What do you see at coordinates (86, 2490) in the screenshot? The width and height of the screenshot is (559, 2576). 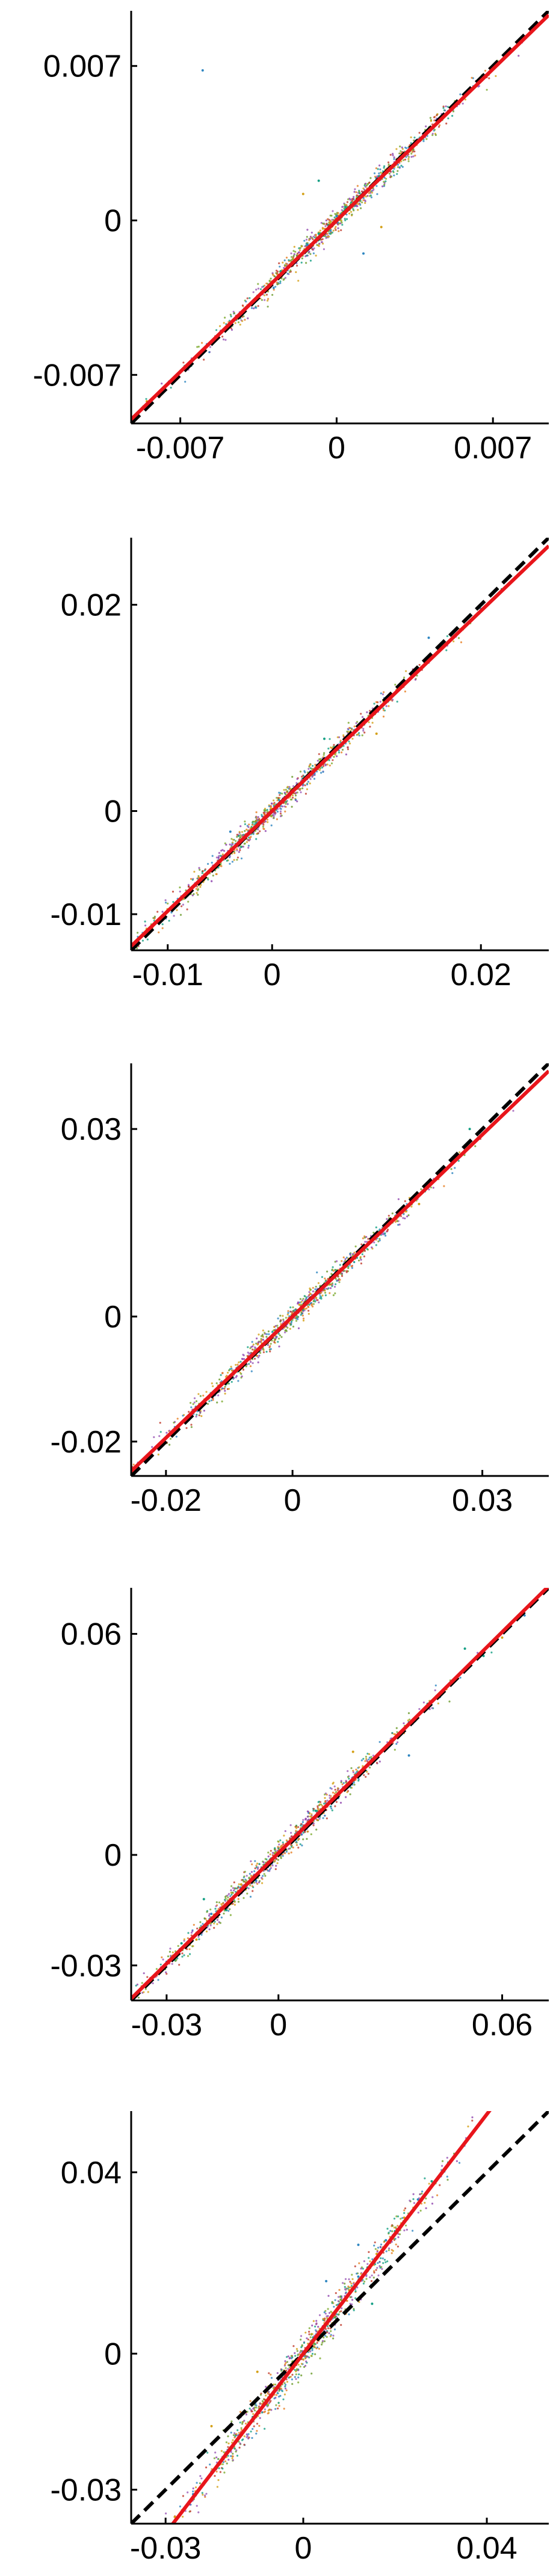 I see `y-tick-label: -0.03` at bounding box center [86, 2490].